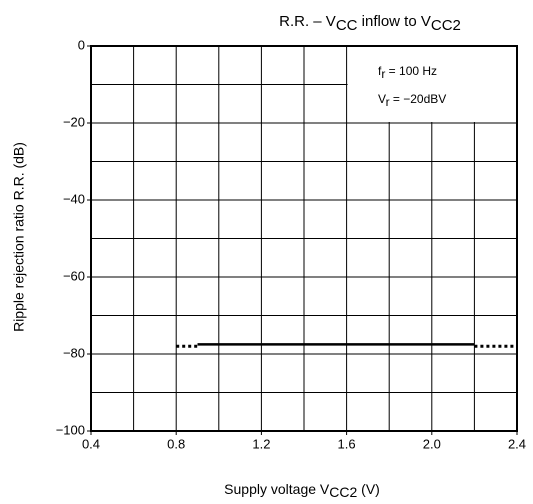  Describe the element at coordinates (431, 84) in the screenshot. I see `annotation-box` at that location.